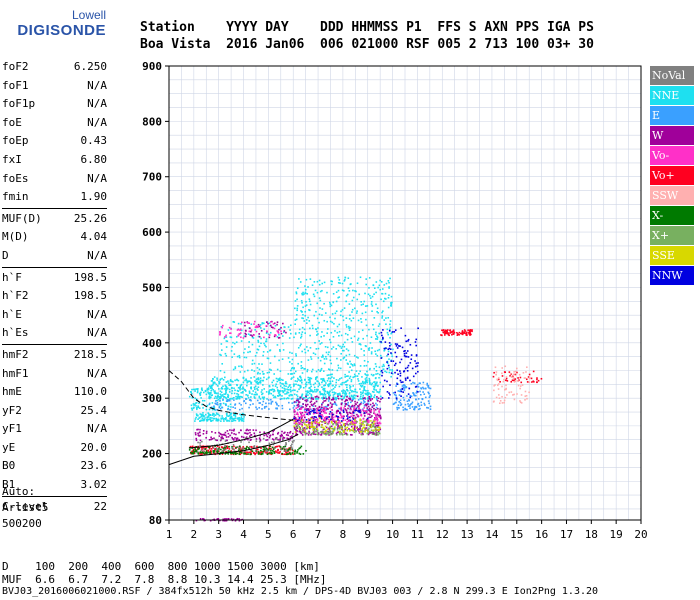 The width and height of the screenshot is (700, 600). I want to click on x-tick-label: 7, so click(318, 534).